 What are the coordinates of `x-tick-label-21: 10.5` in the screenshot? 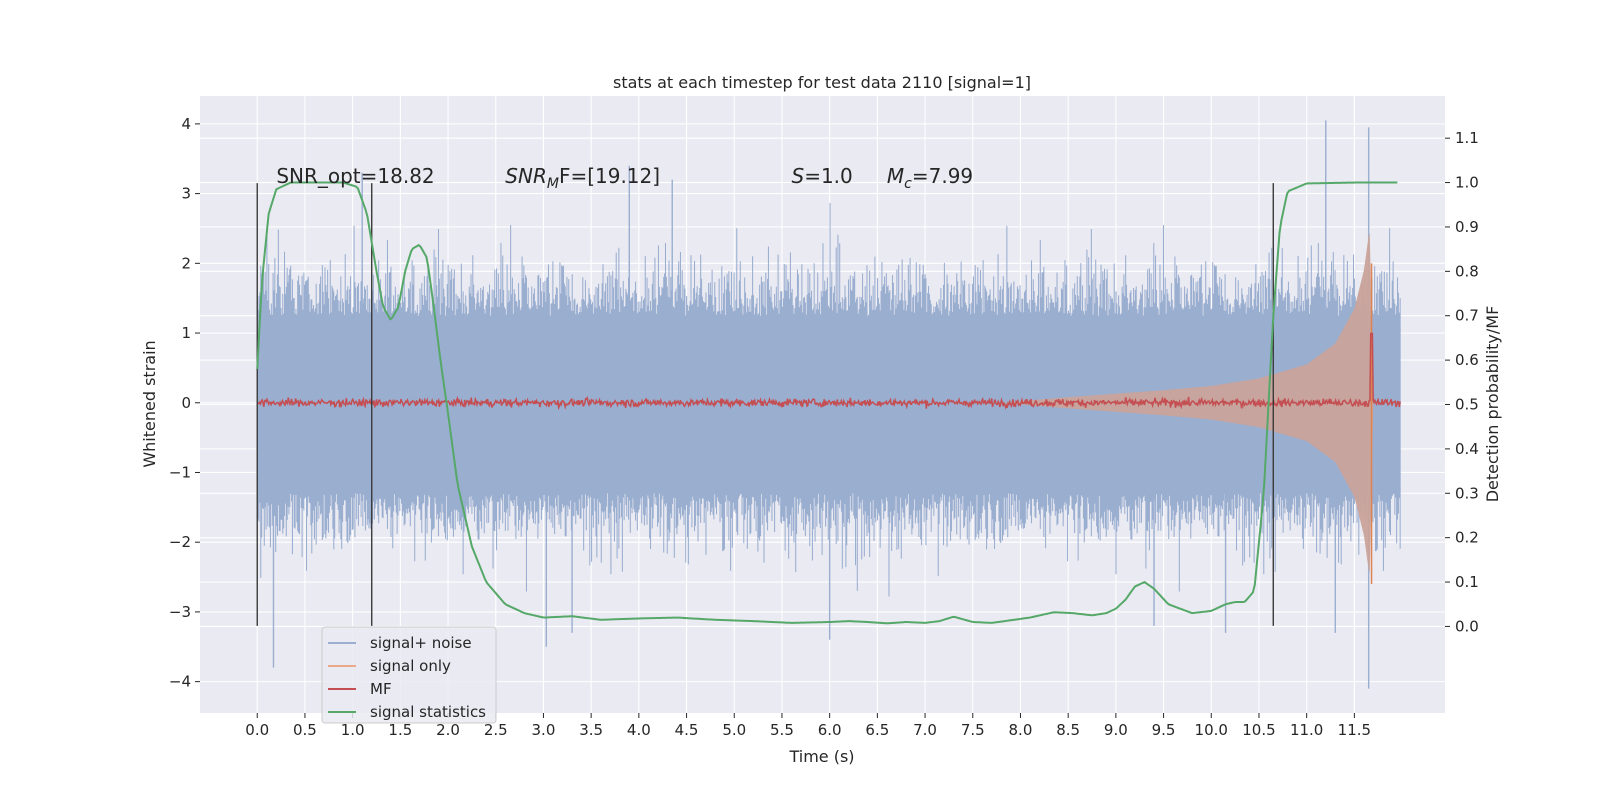 It's located at (1258, 730).